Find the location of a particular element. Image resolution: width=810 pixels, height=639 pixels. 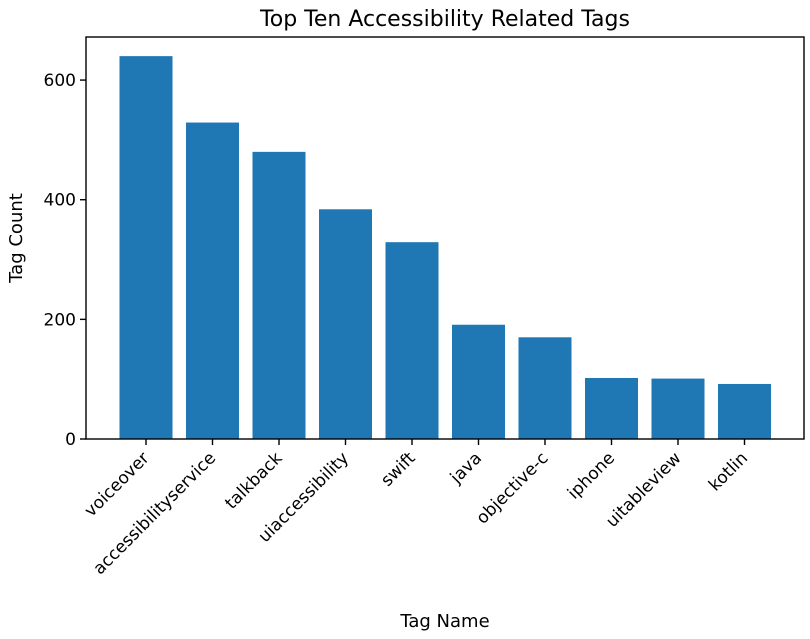

y-ticks-group: 0 200 400 600 is located at coordinates (65, 260).